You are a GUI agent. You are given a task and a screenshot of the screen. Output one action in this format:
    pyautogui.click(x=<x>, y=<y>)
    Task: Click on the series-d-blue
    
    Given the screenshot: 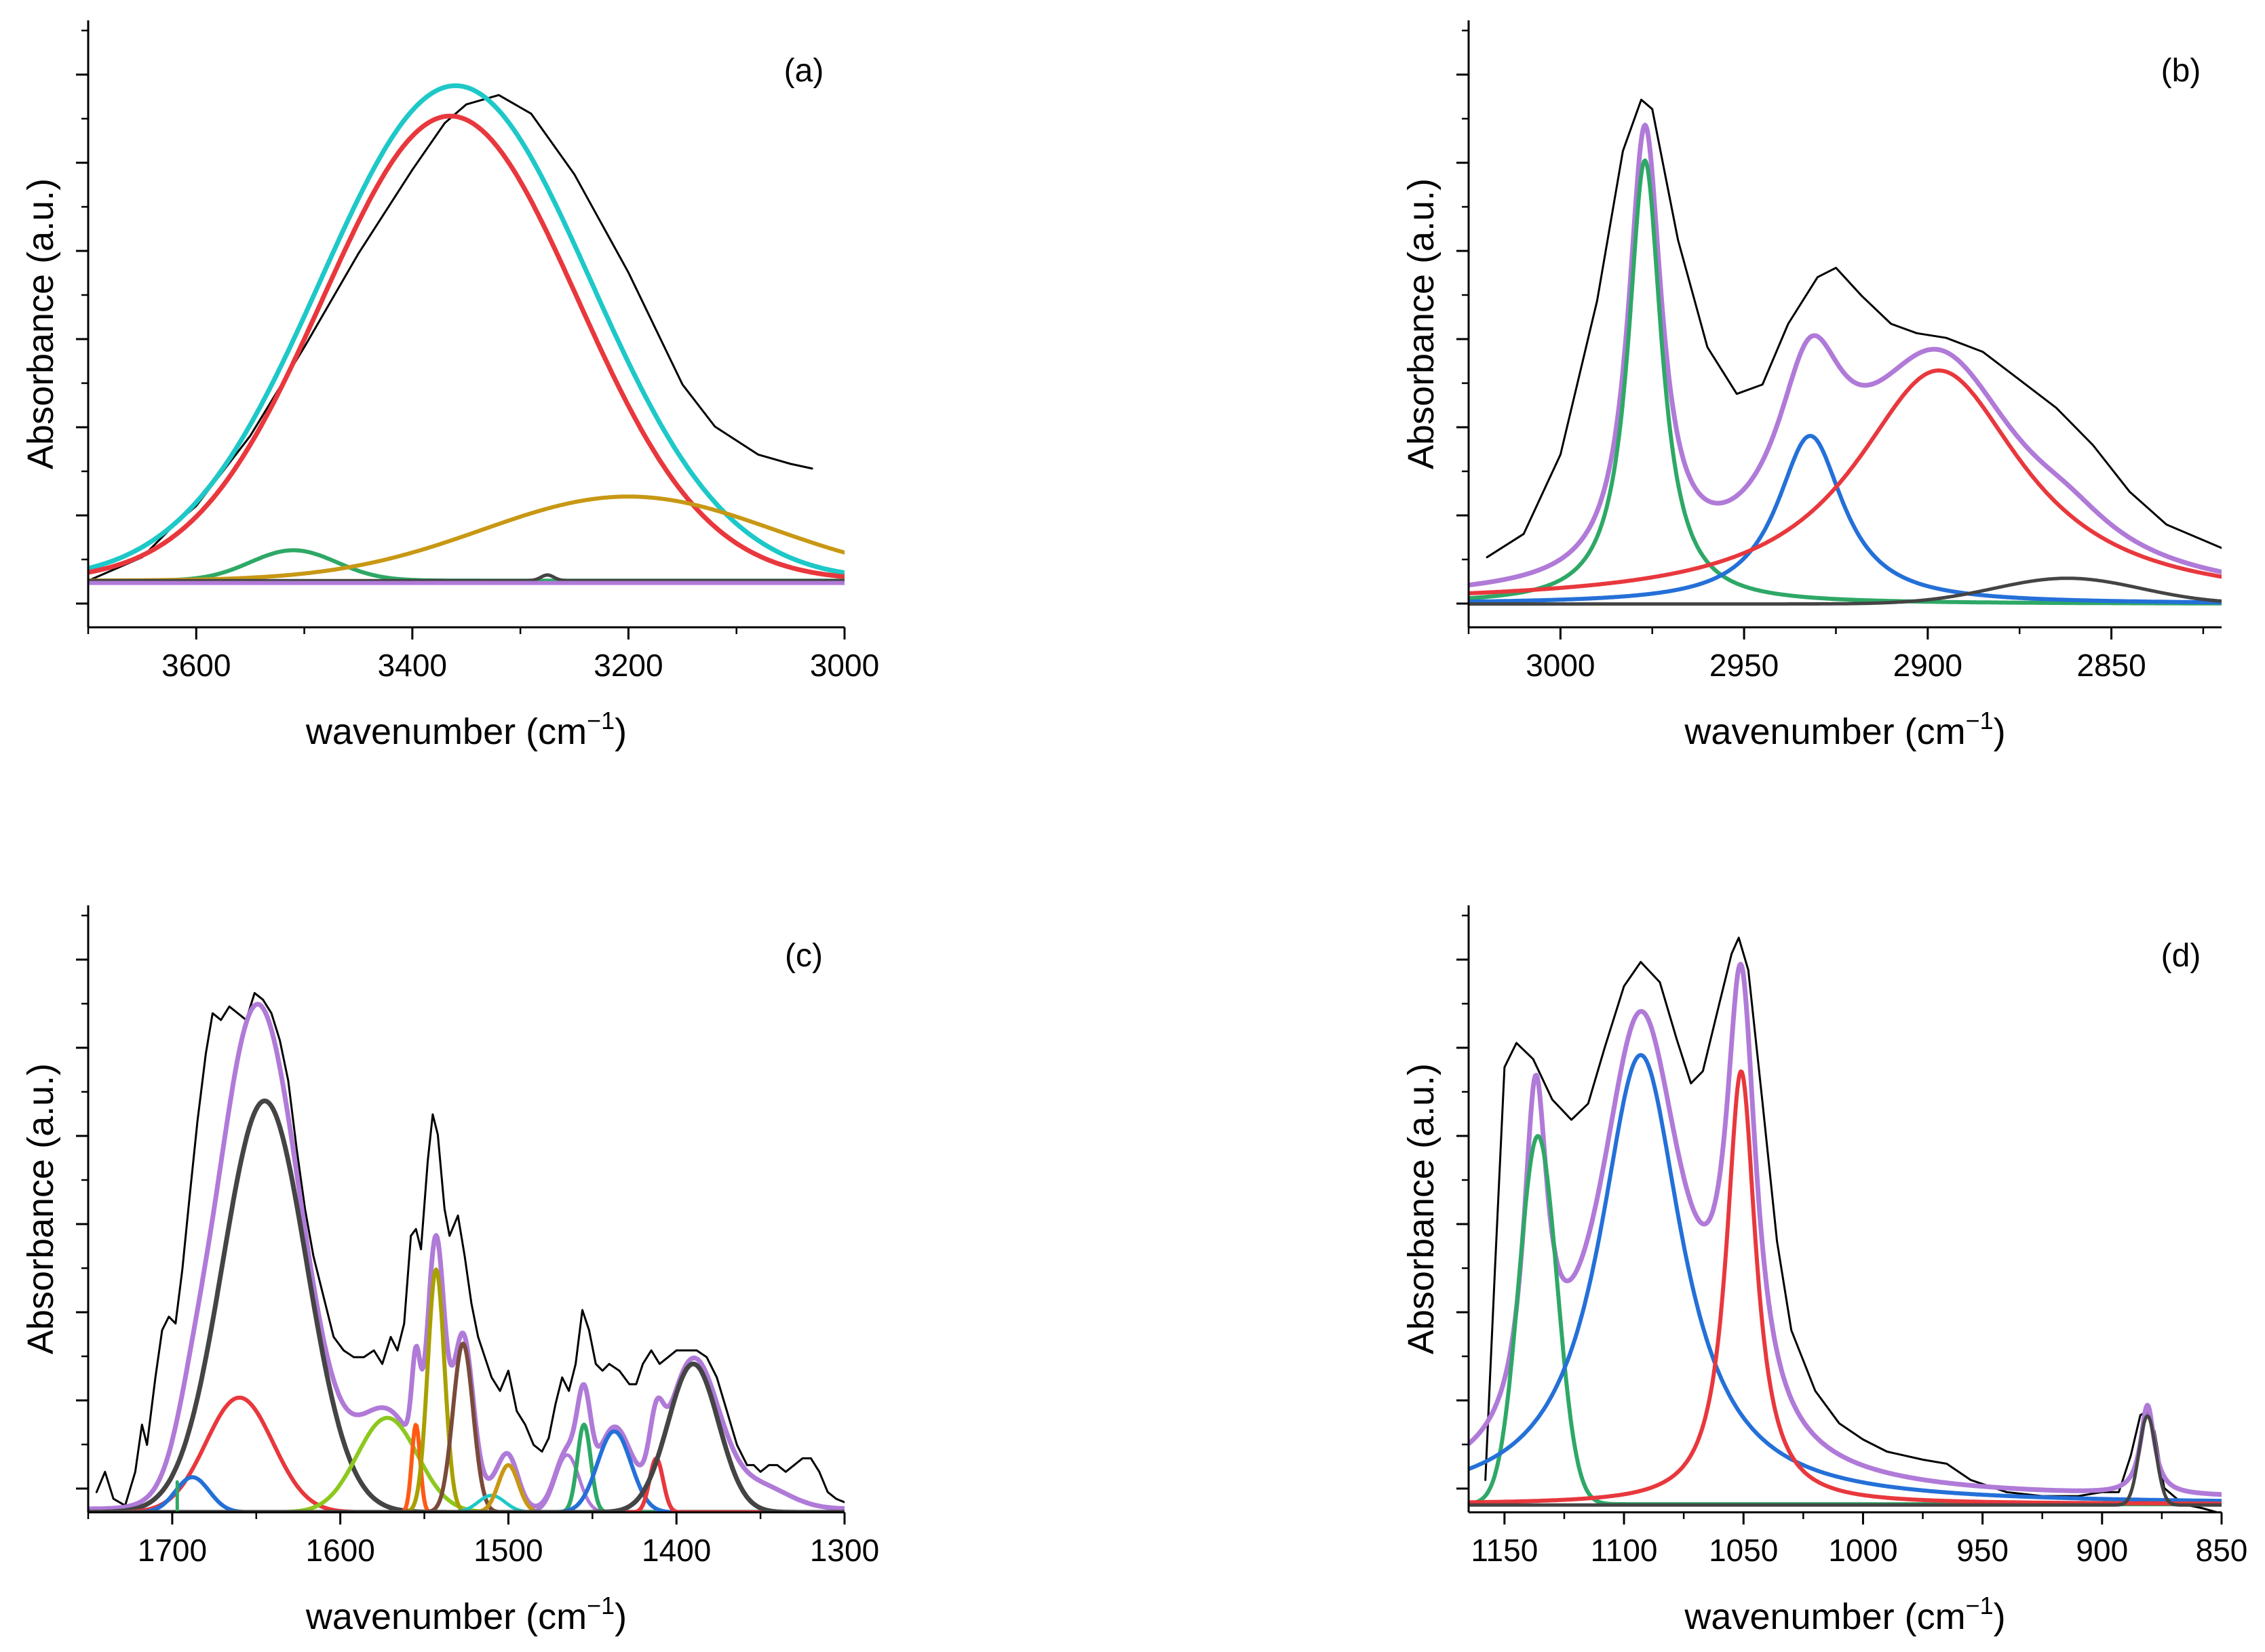 What is the action you would take?
    pyautogui.click(x=1845, y=1278)
    